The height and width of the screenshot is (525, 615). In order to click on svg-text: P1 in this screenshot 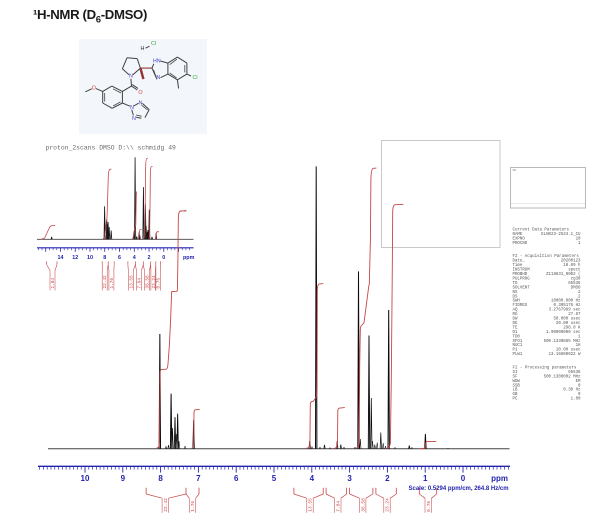, I will do `click(515, 351)`.